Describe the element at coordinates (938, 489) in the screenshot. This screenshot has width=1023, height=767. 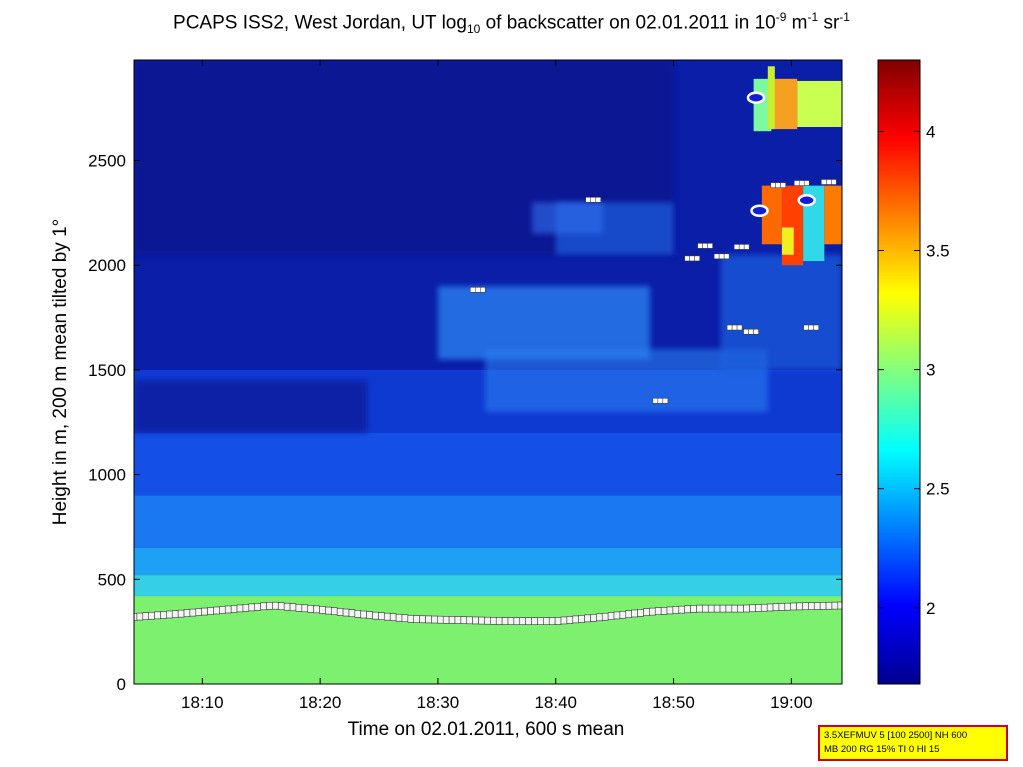
I see `colorbar-tick-label: 2.5` at that location.